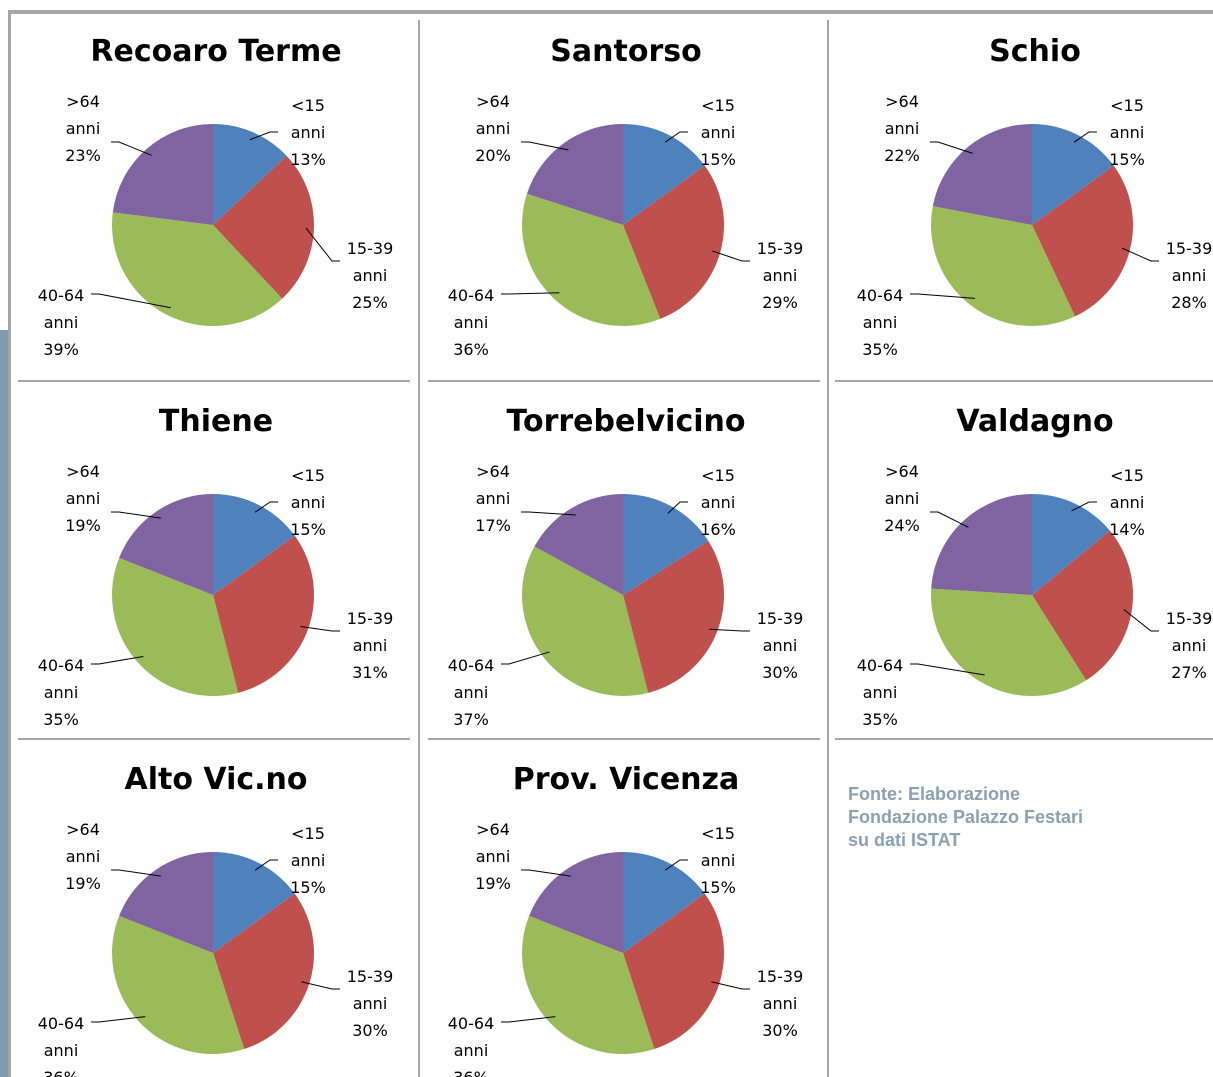 The image size is (1213, 1077). Describe the element at coordinates (493, 155) in the screenshot. I see `slice-value: 20%` at that location.